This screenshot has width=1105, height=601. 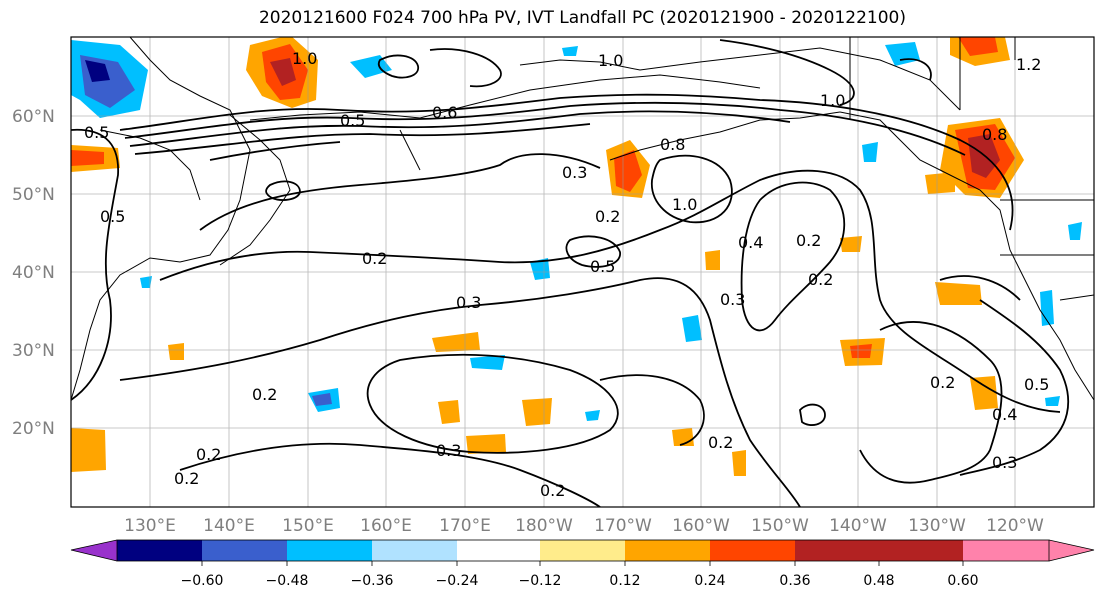 I want to click on colorbar-extend-high, so click(x=1028, y=550).